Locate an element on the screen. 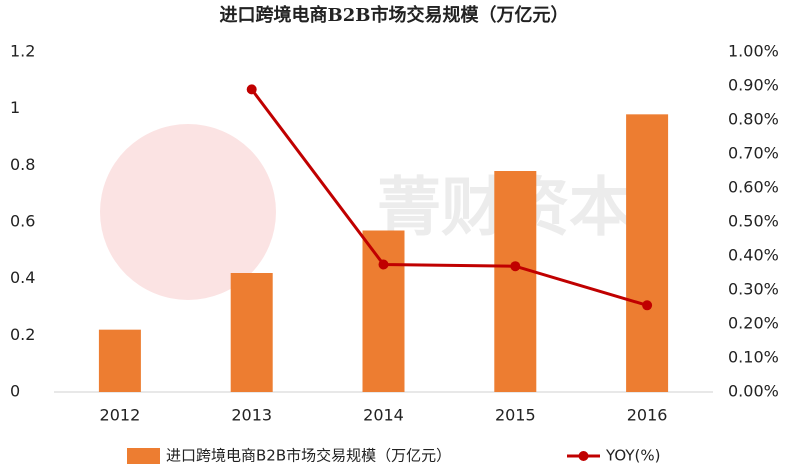 The image size is (789, 468). chart-title: 进口跨境电商B2B市场交易规模（万亿元） is located at coordinates (394, 15).